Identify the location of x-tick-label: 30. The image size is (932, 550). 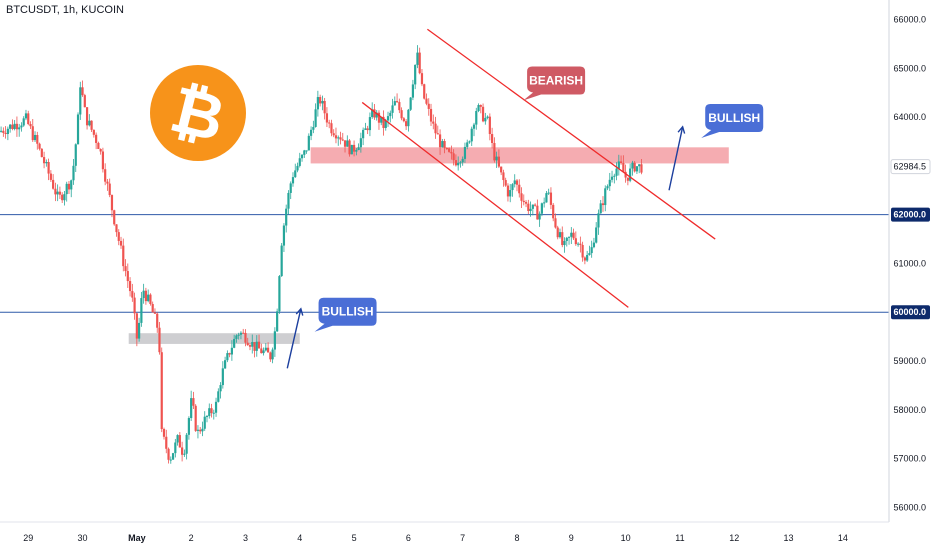
(83, 538).